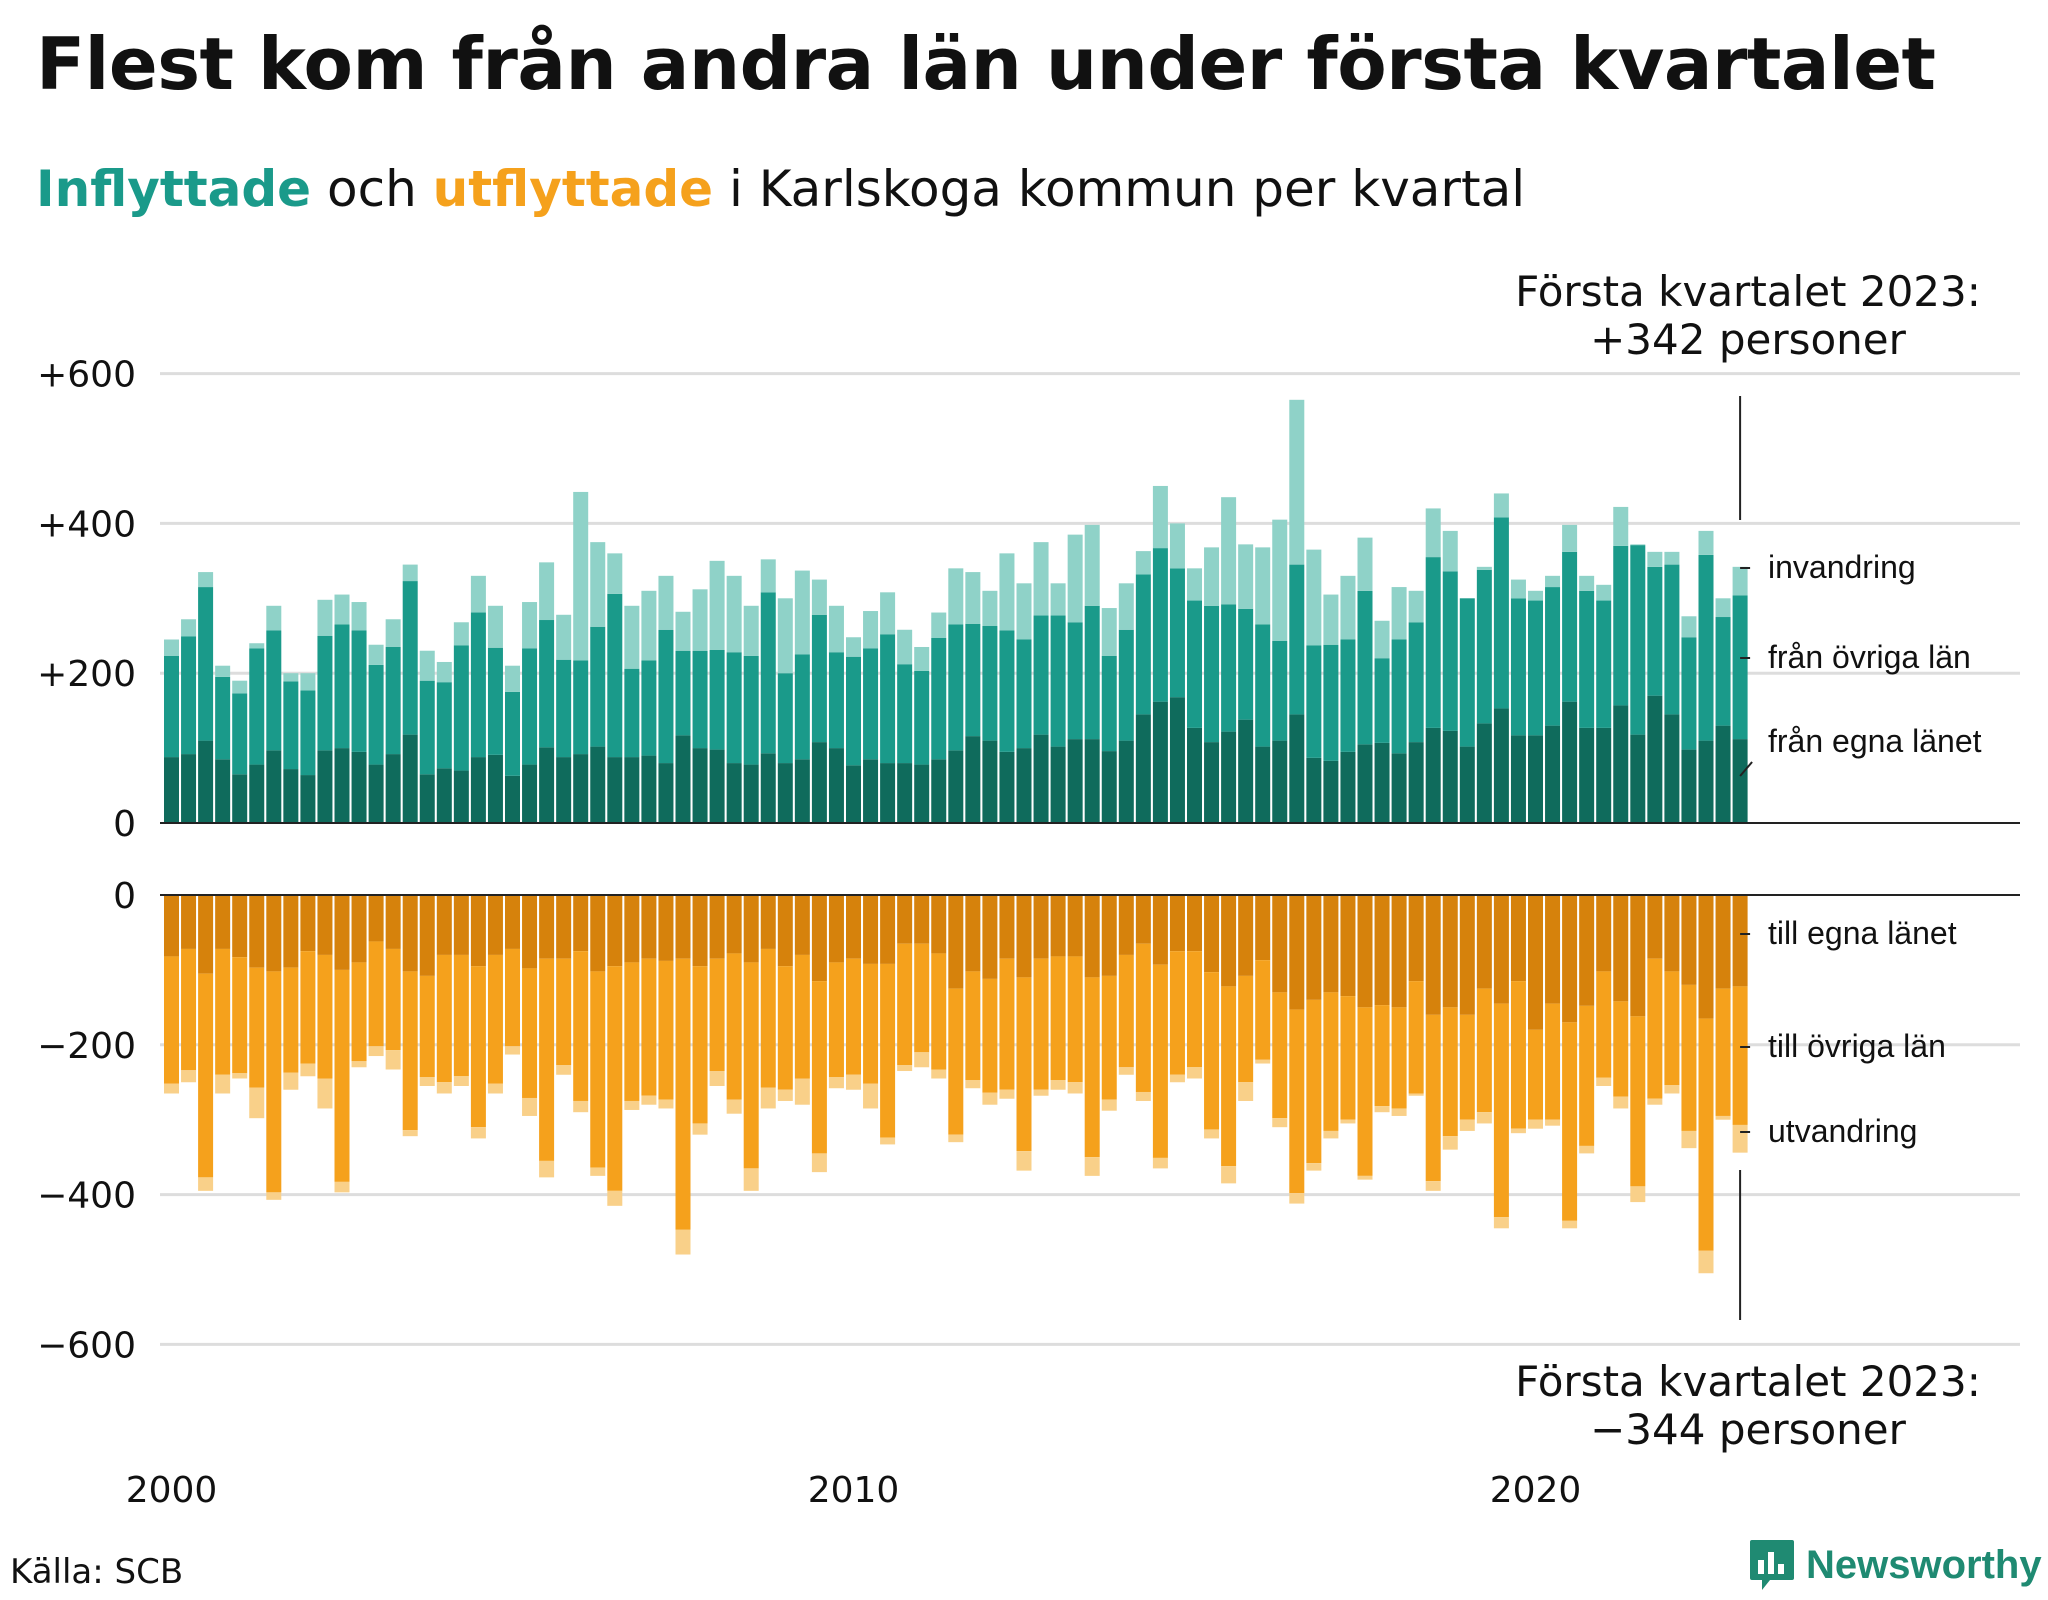 This screenshot has width=2048, height=1600. I want to click on y-tick-label: −200, so click(86, 1046).